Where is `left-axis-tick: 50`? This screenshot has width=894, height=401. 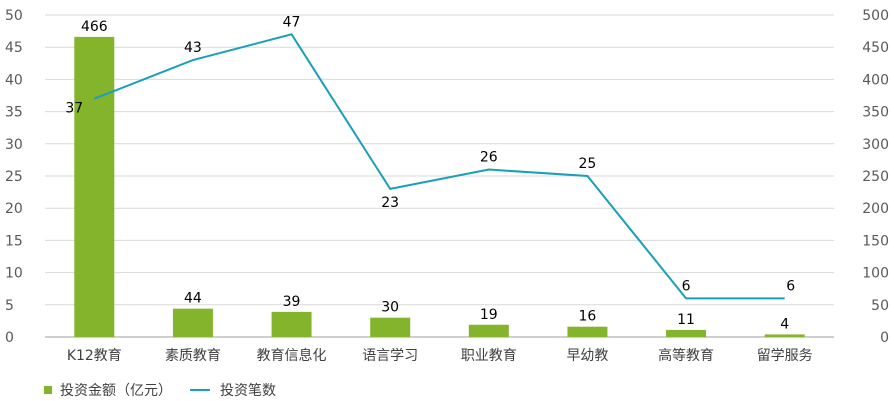
left-axis-tick: 50 is located at coordinates (14, 16).